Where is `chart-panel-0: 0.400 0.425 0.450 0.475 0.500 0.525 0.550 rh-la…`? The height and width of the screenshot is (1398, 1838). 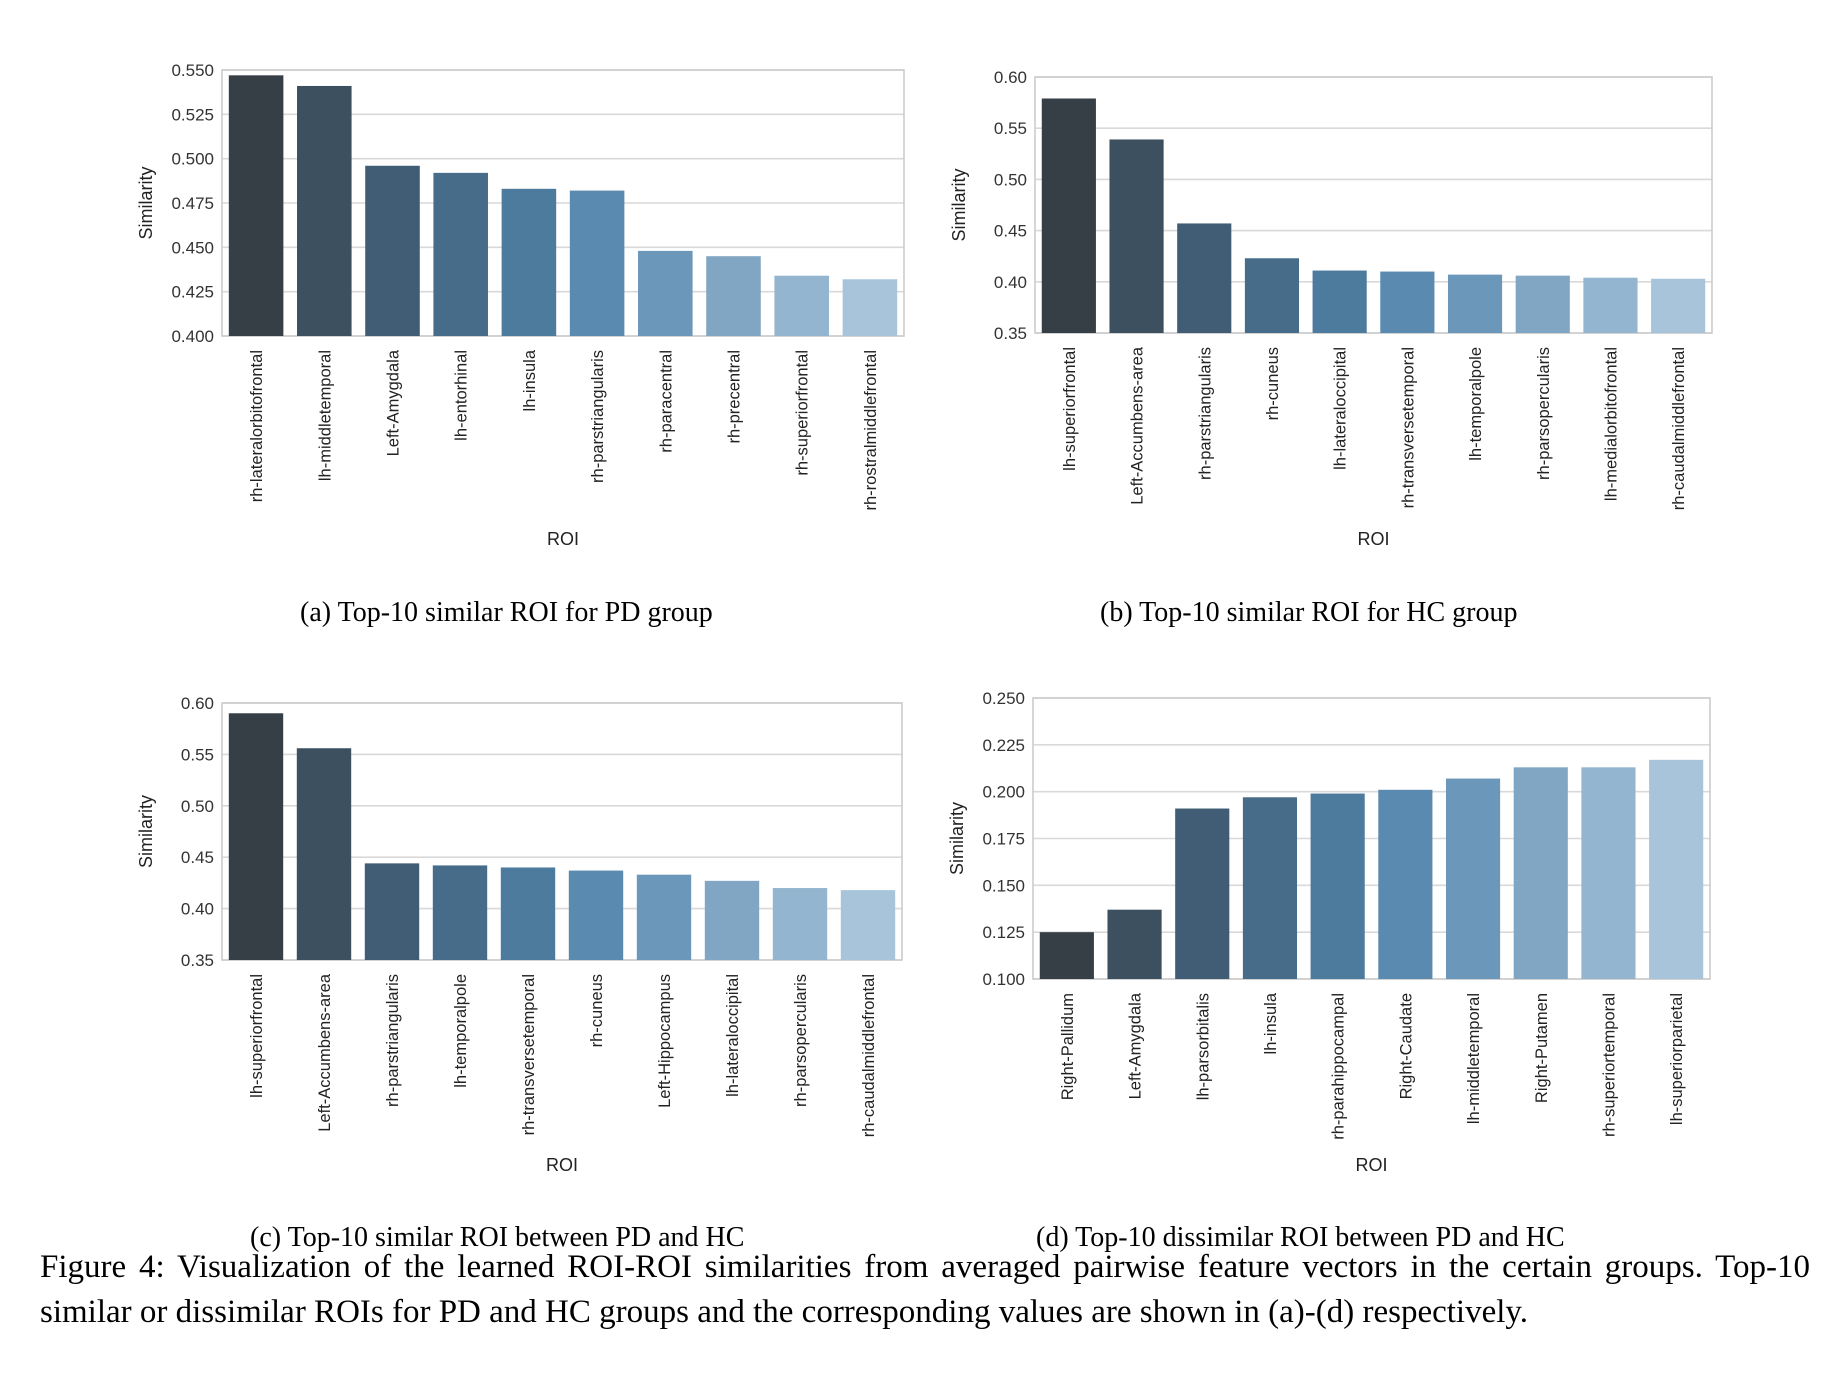
chart-panel-0: 0.400 0.425 0.450 0.475 0.500 0.525 0.550 rh-la… is located at coordinates (520, 305).